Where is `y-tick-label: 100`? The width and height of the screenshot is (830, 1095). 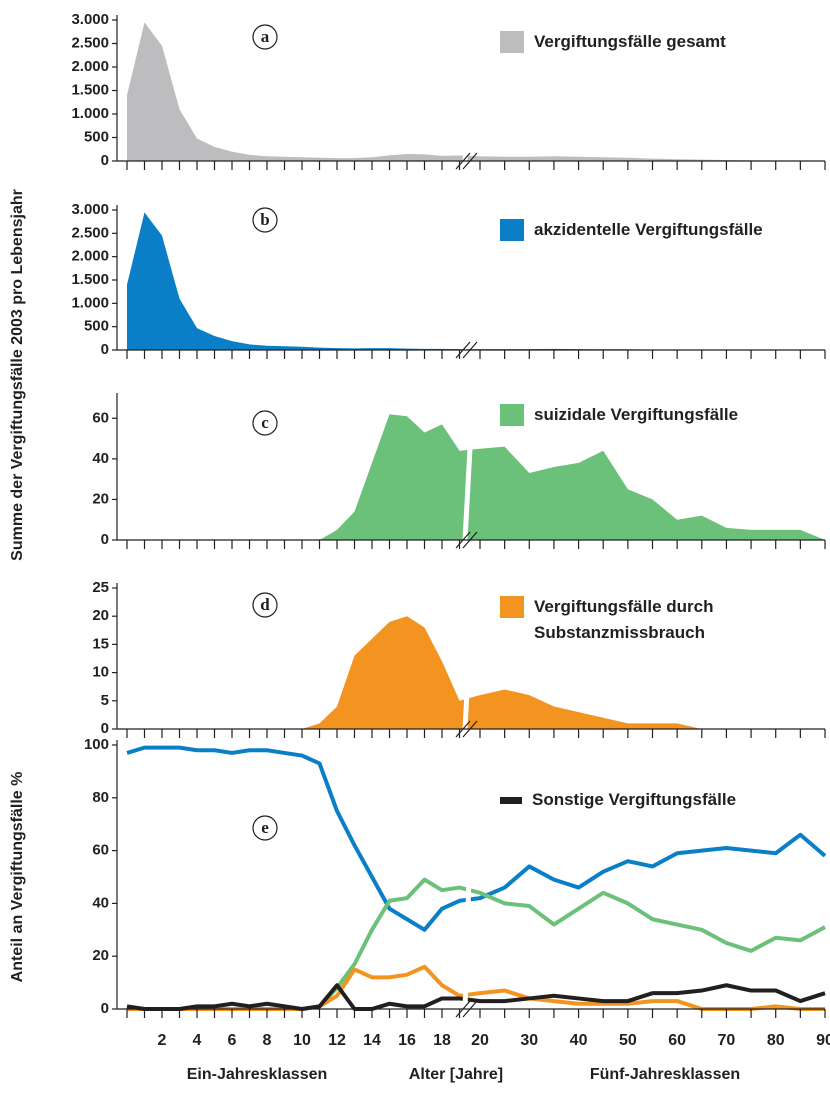
y-tick-label: 100 is located at coordinates (96, 744).